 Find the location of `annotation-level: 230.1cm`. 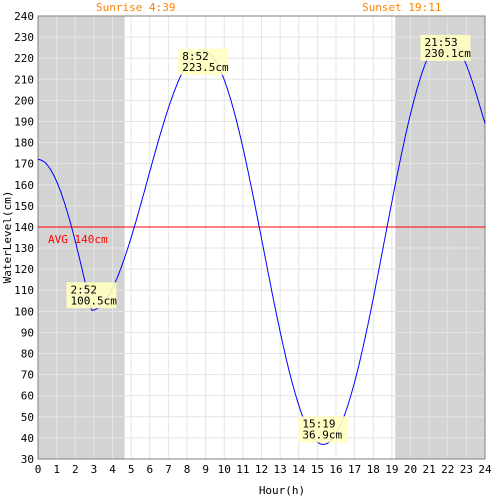

annotation-level: 230.1cm is located at coordinates (448, 53).